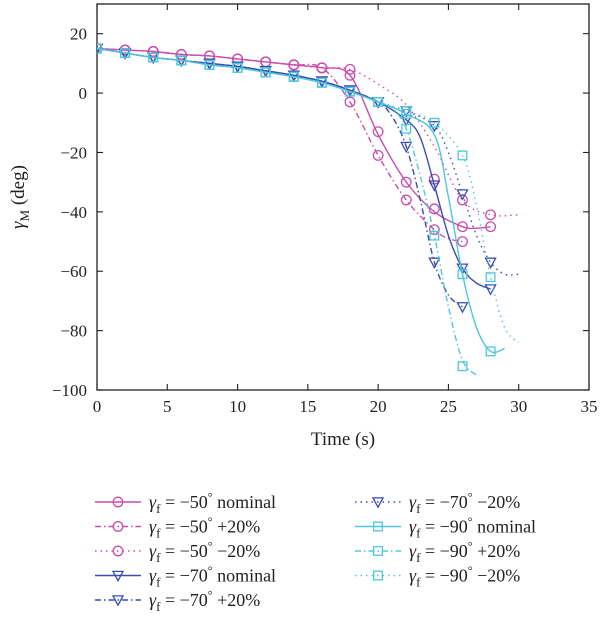  What do you see at coordinates (18, 225) in the screenshot?
I see `y-axis-title-symbol: γ` at bounding box center [18, 225].